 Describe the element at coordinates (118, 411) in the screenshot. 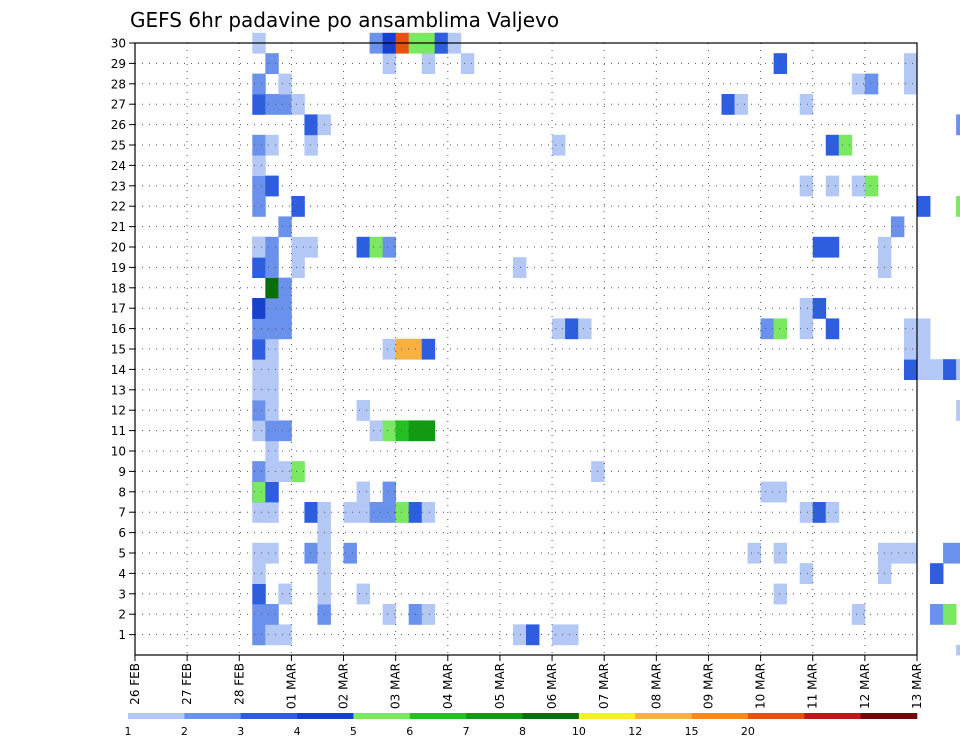

I see `y-tick-label: 12` at that location.